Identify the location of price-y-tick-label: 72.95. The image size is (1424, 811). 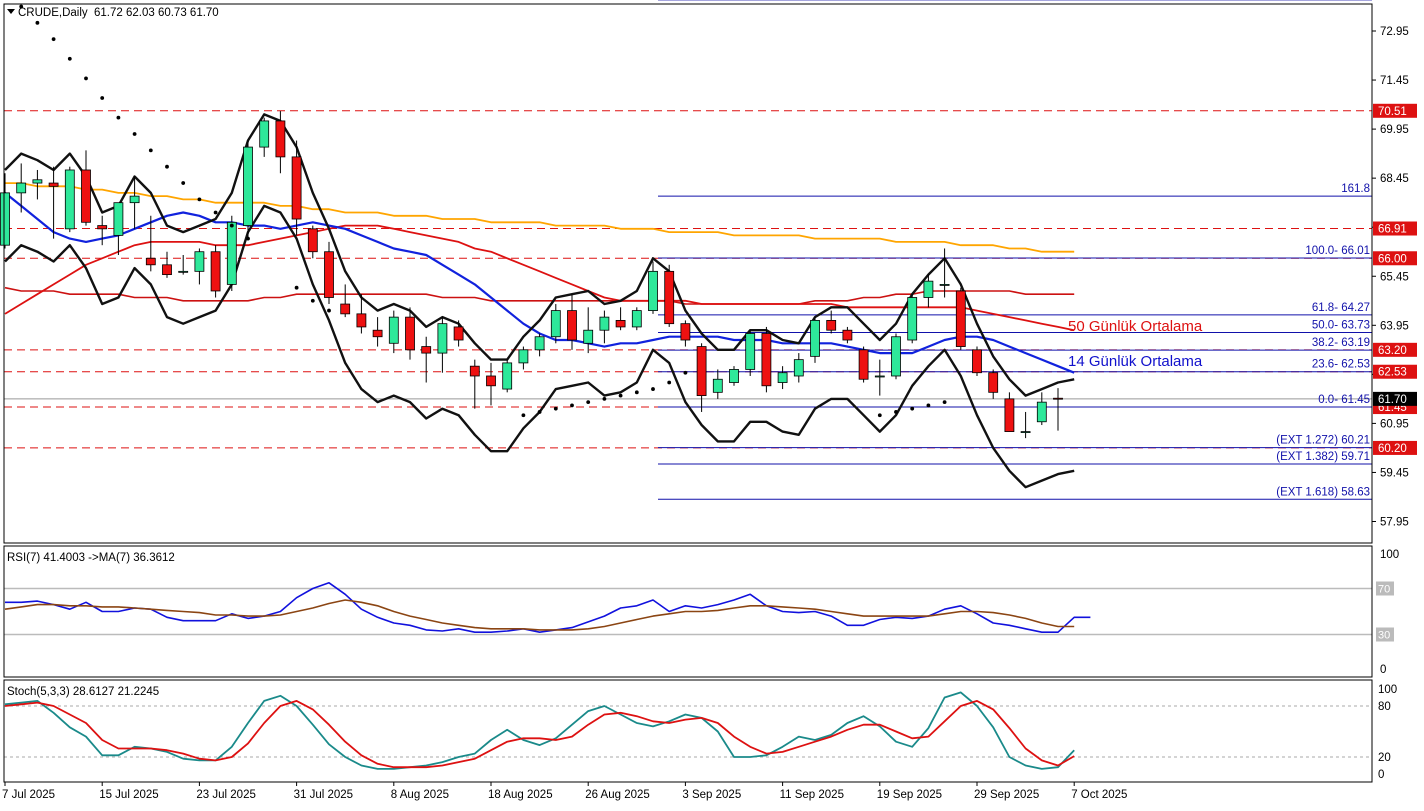
(1394, 32).